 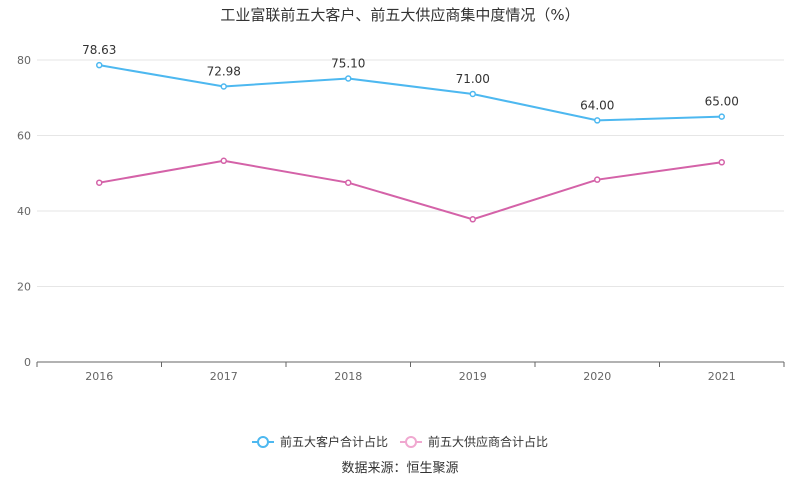 I want to click on x-tick-label: 2018, so click(x=348, y=376).